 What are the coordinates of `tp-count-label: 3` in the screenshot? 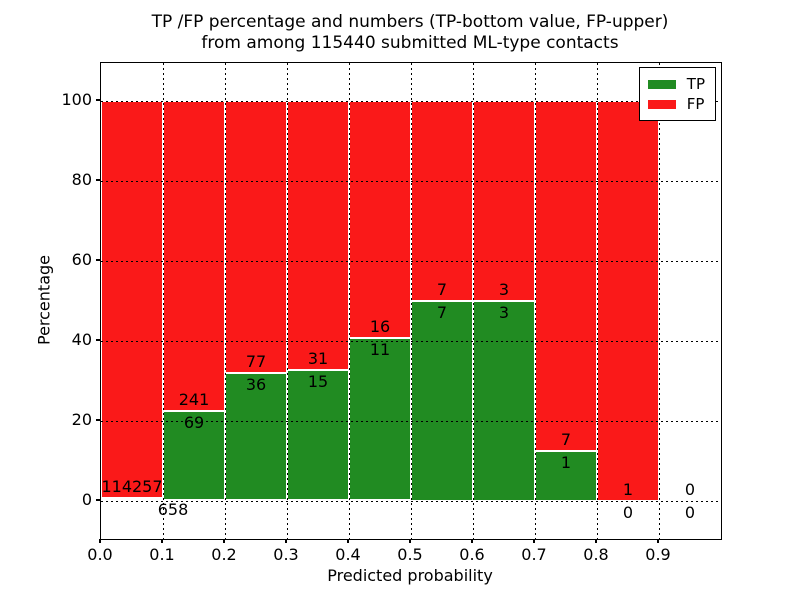 It's located at (504, 312).